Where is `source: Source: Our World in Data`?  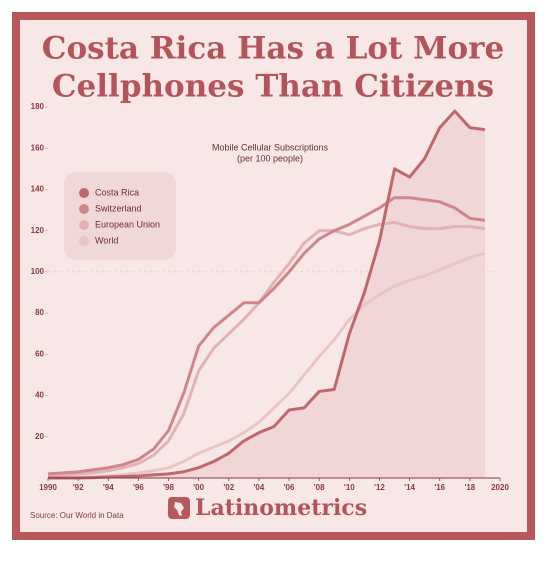
source: Source: Our World in Data is located at coordinates (77, 515).